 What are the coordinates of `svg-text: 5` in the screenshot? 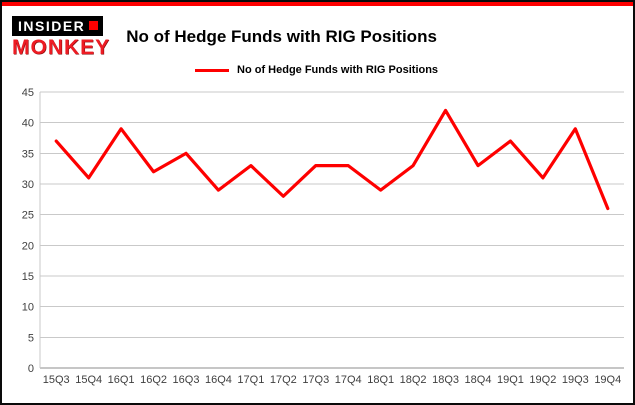 It's located at (31, 338).